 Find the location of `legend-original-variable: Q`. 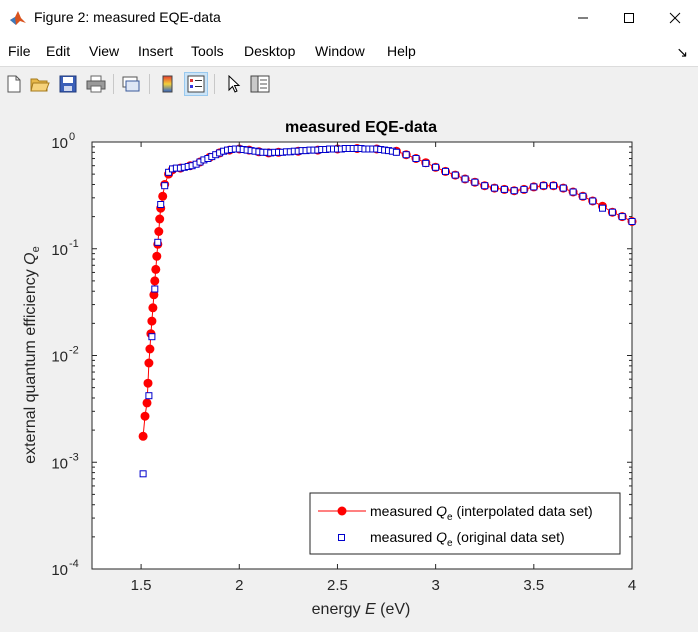

legend-original-variable: Q is located at coordinates (441, 537).